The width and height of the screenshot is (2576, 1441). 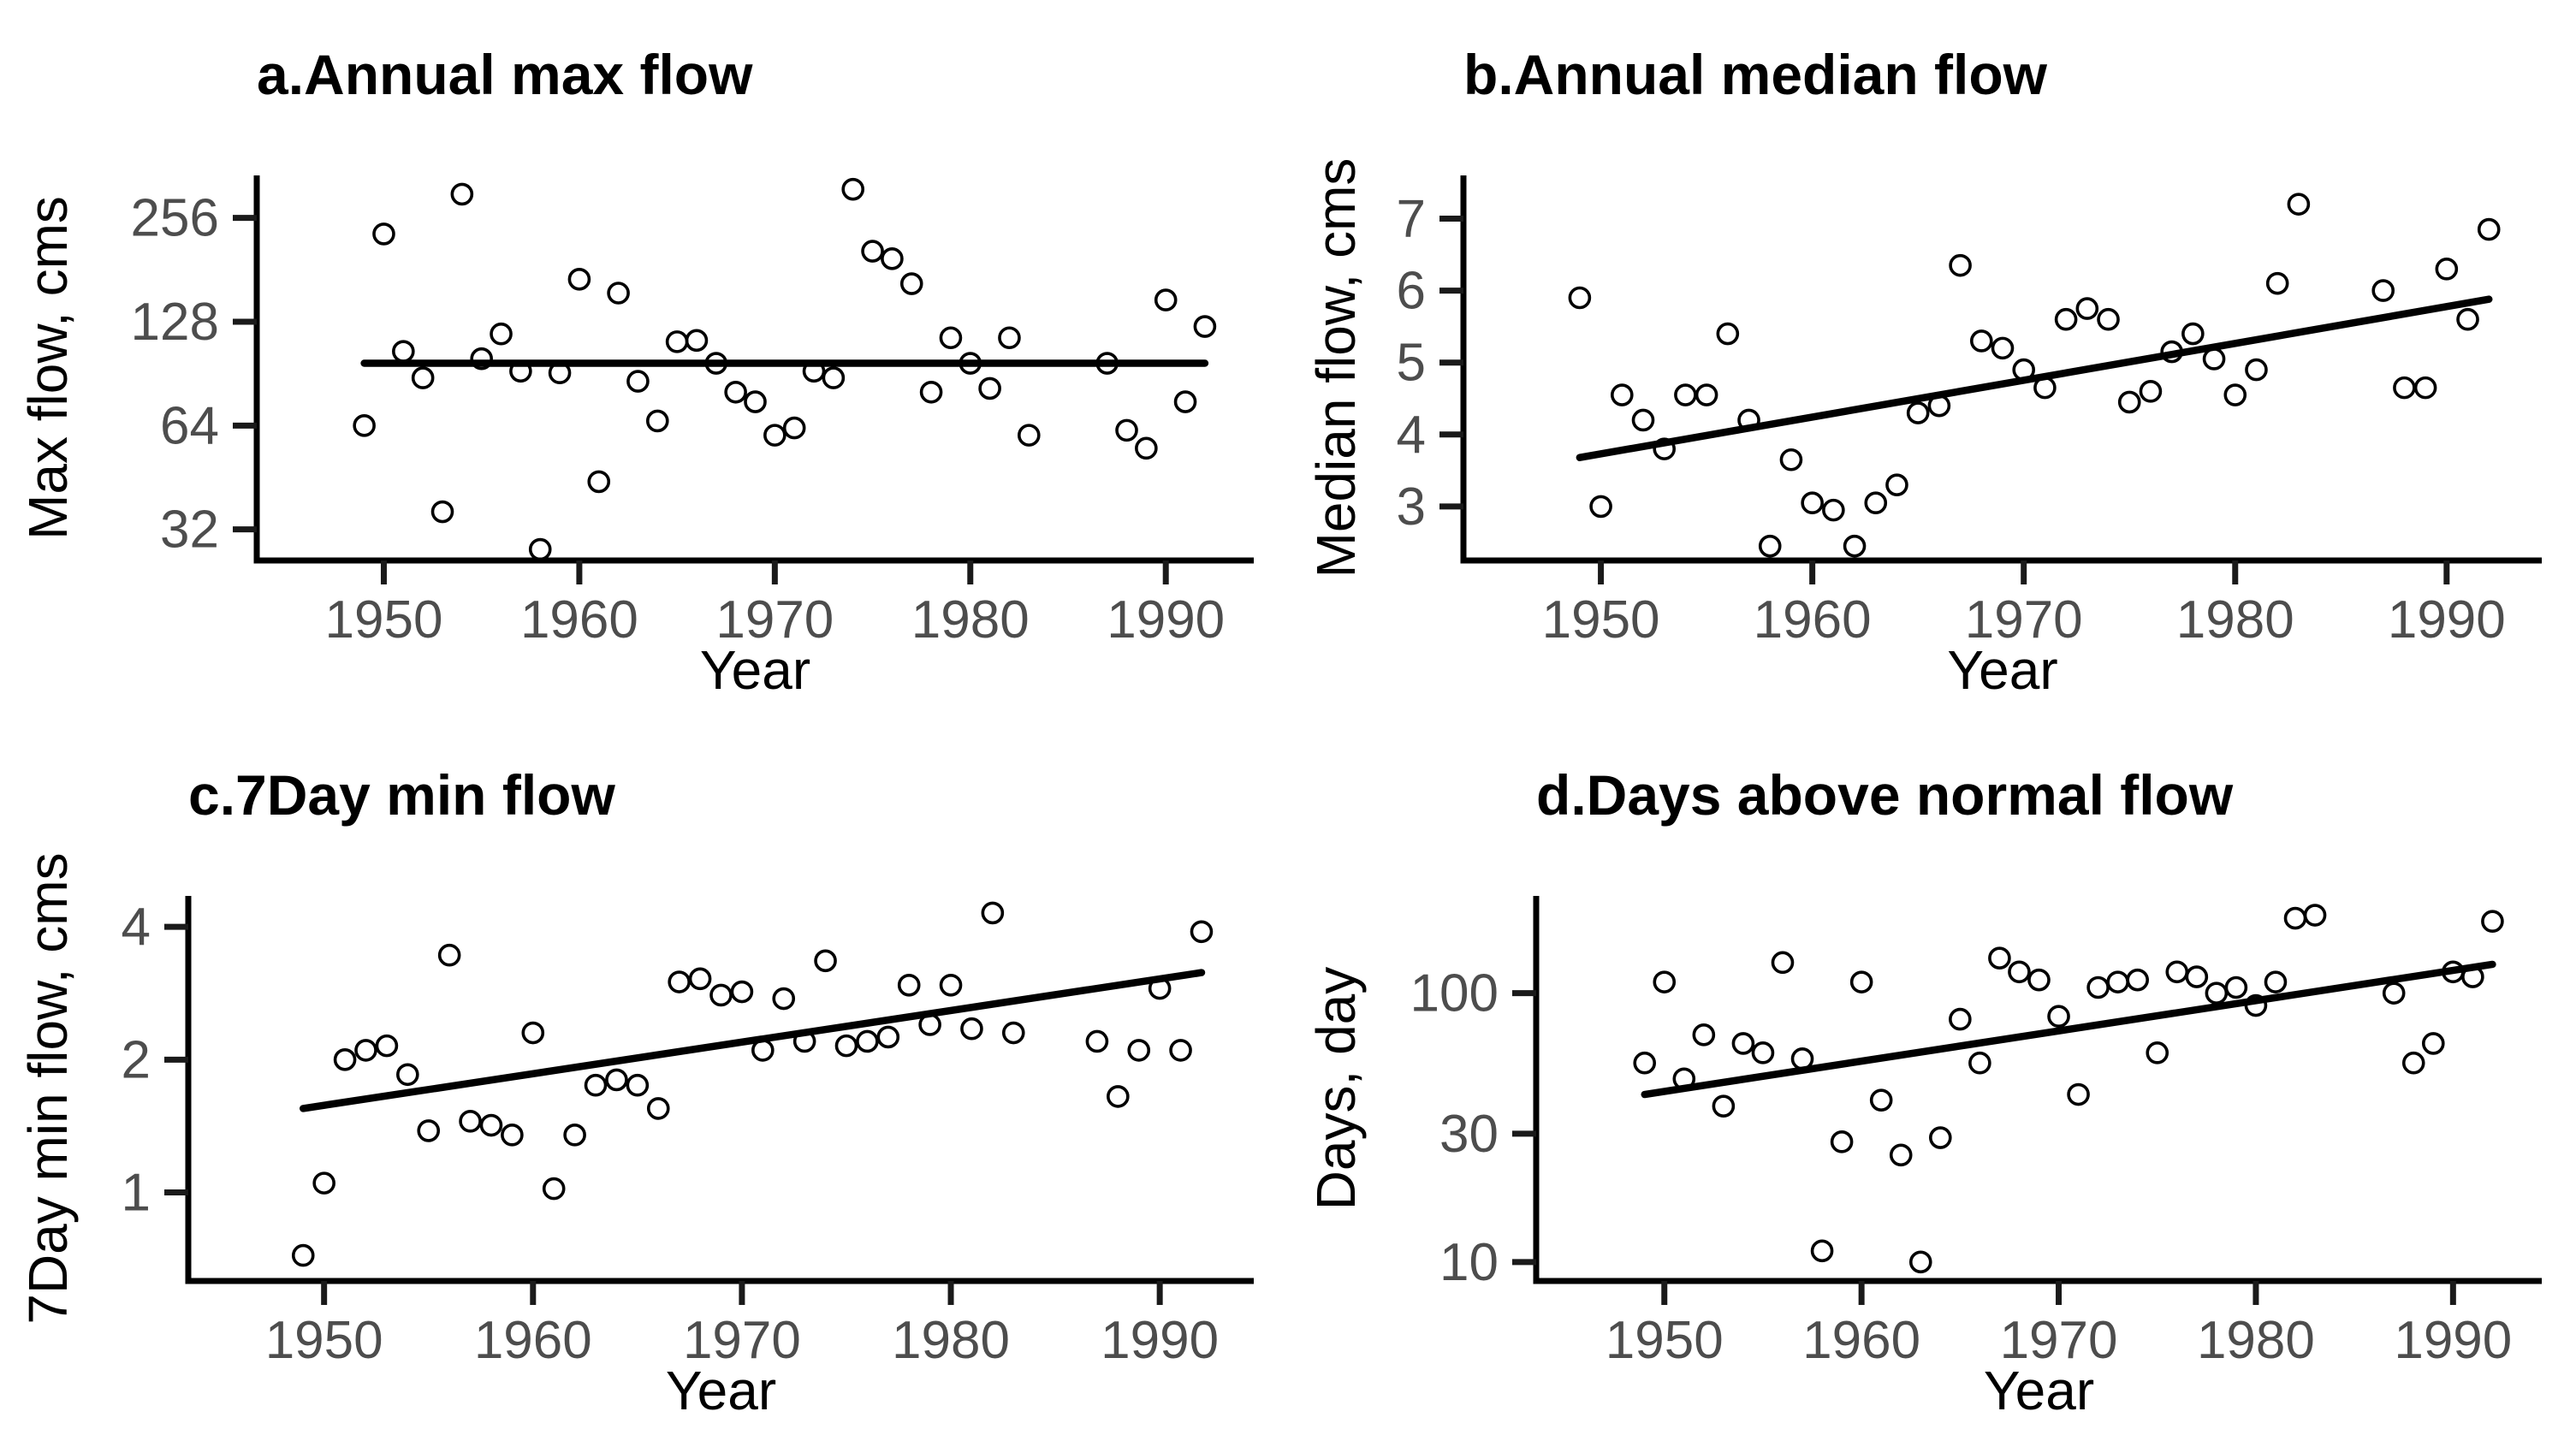 What do you see at coordinates (1411, 218) in the screenshot?
I see `y-tick-label-b: 7` at bounding box center [1411, 218].